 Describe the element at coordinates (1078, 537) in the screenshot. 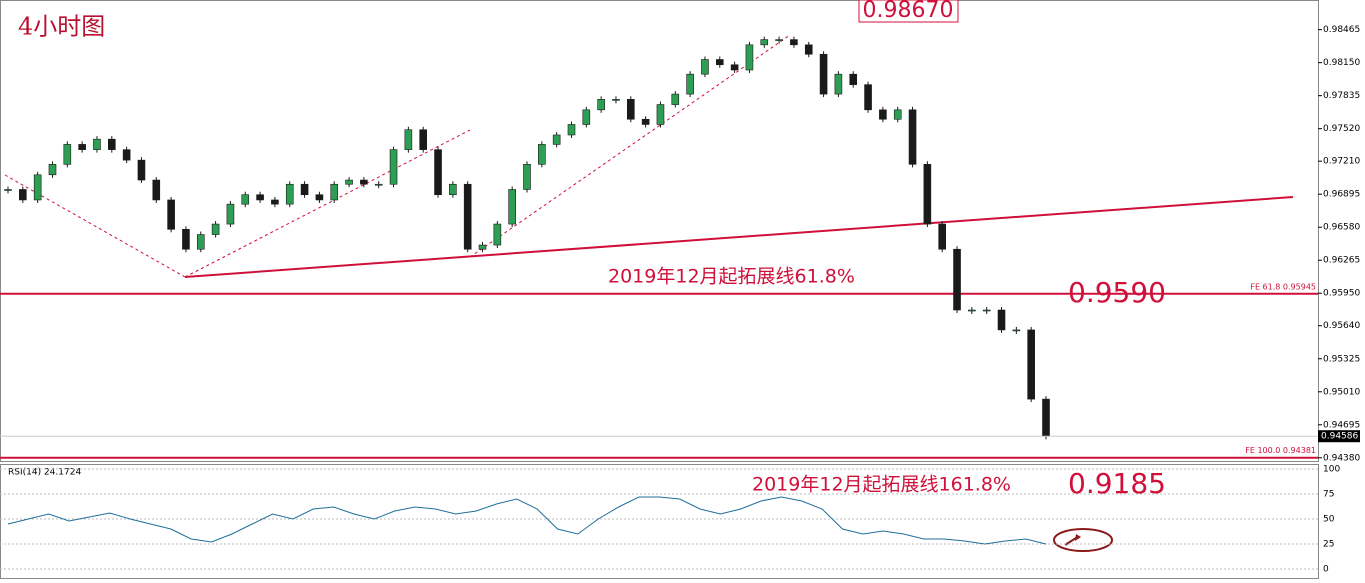

I see `arrow-head` at that location.